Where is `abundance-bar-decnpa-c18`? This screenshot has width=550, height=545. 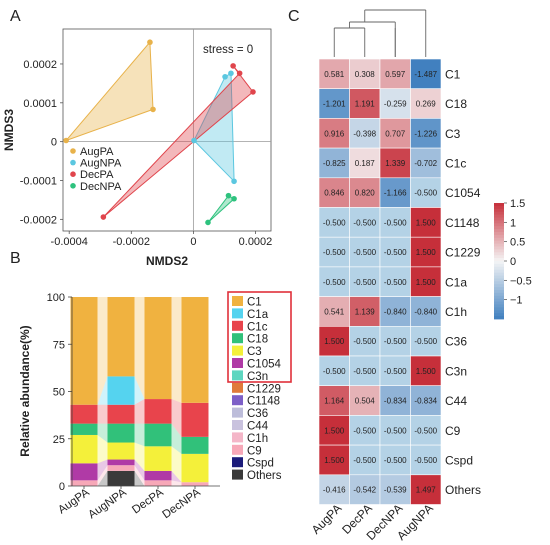
abundance-bar-decnpa-c18 is located at coordinates (195, 445).